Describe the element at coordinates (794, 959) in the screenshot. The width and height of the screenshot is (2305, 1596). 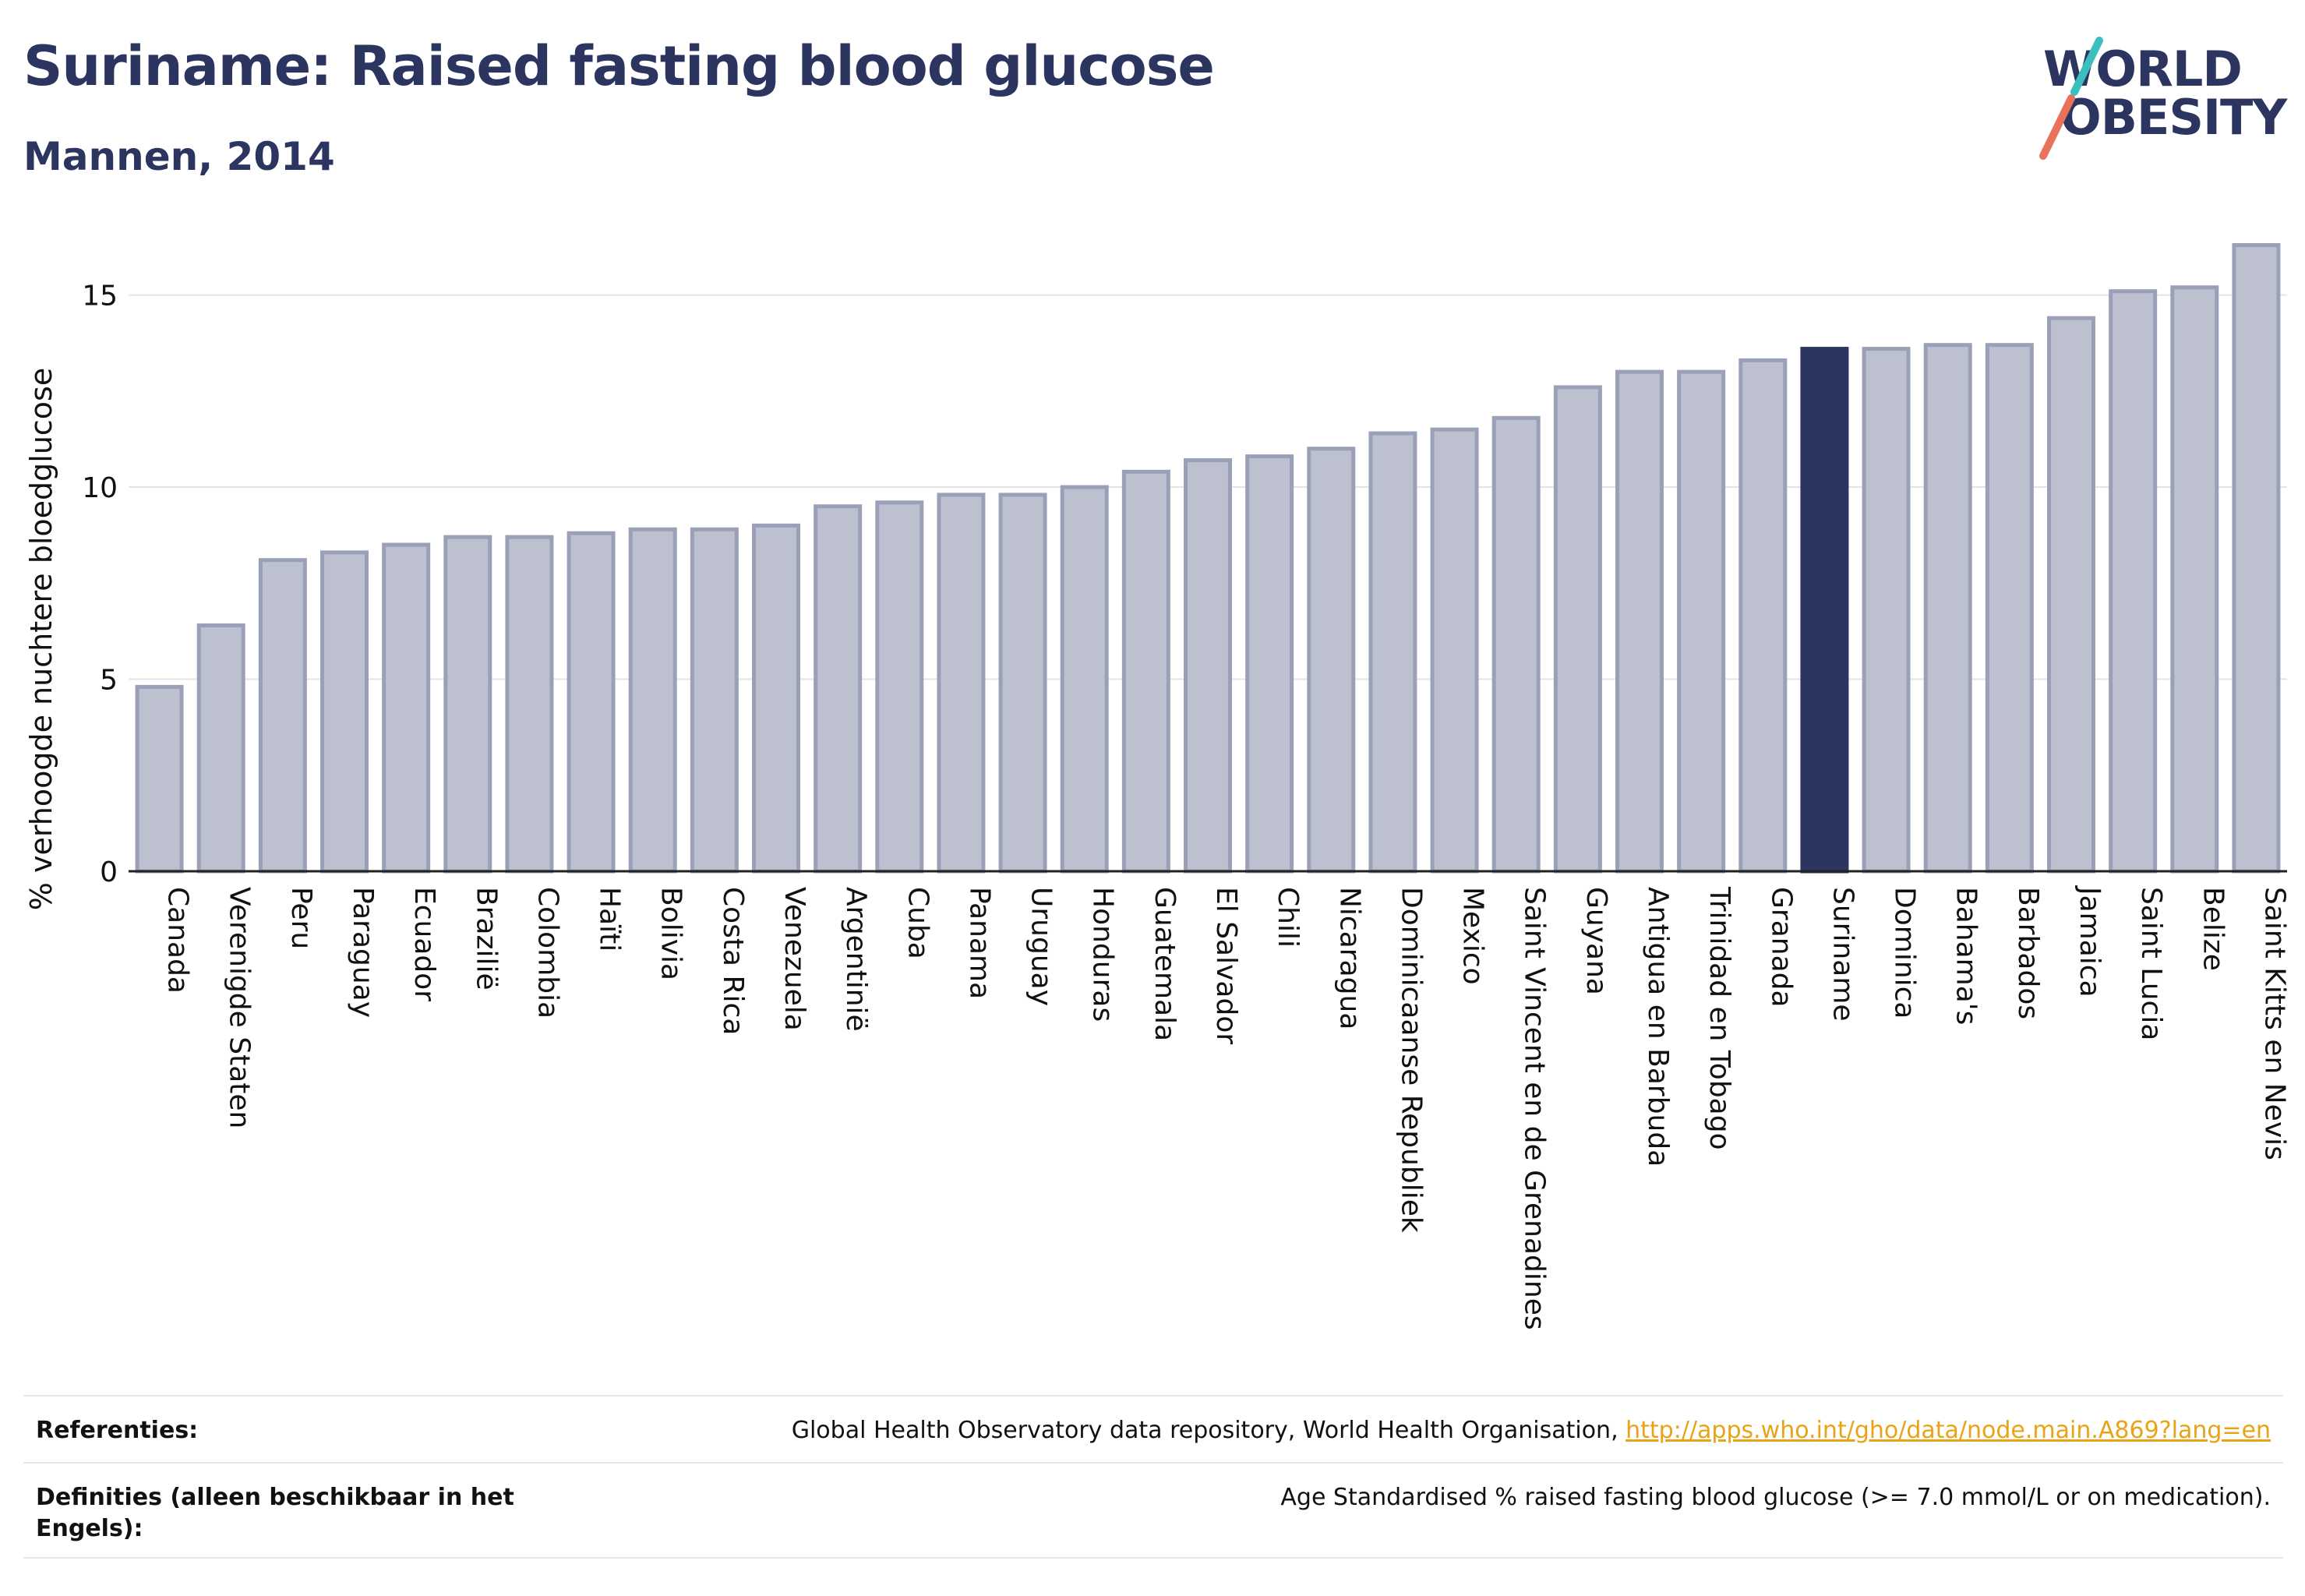
I see `x-tick-label: Venezuela` at that location.